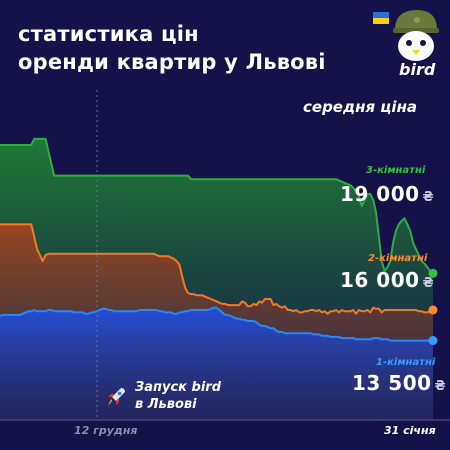  What do you see at coordinates (216, 324) in the screenshot?
I see `line-1-room` at bounding box center [216, 324].